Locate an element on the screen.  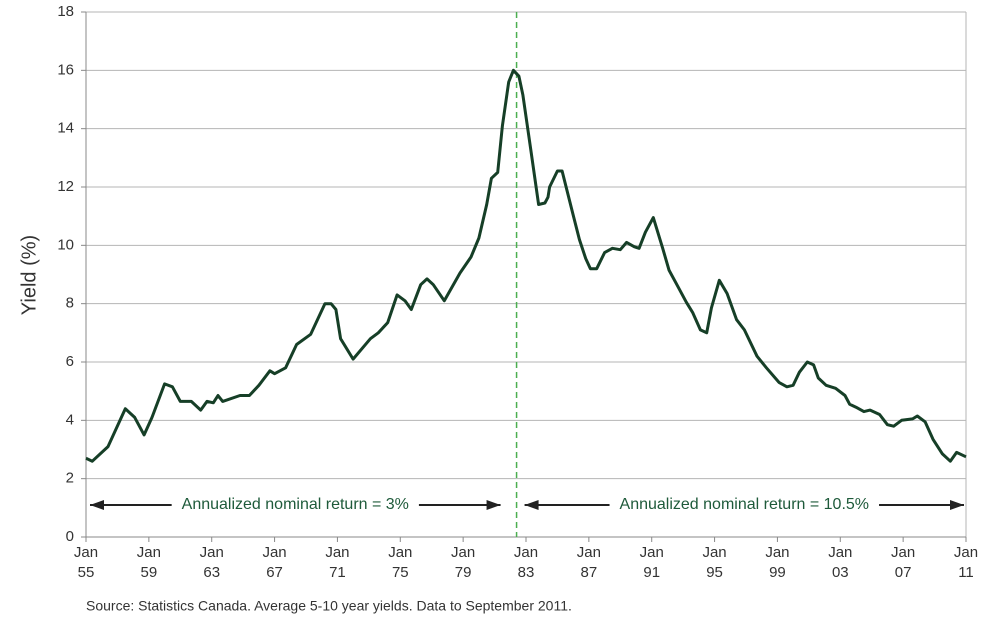
annotation: Annualized nominal return = 10.5% is located at coordinates (745, 504).